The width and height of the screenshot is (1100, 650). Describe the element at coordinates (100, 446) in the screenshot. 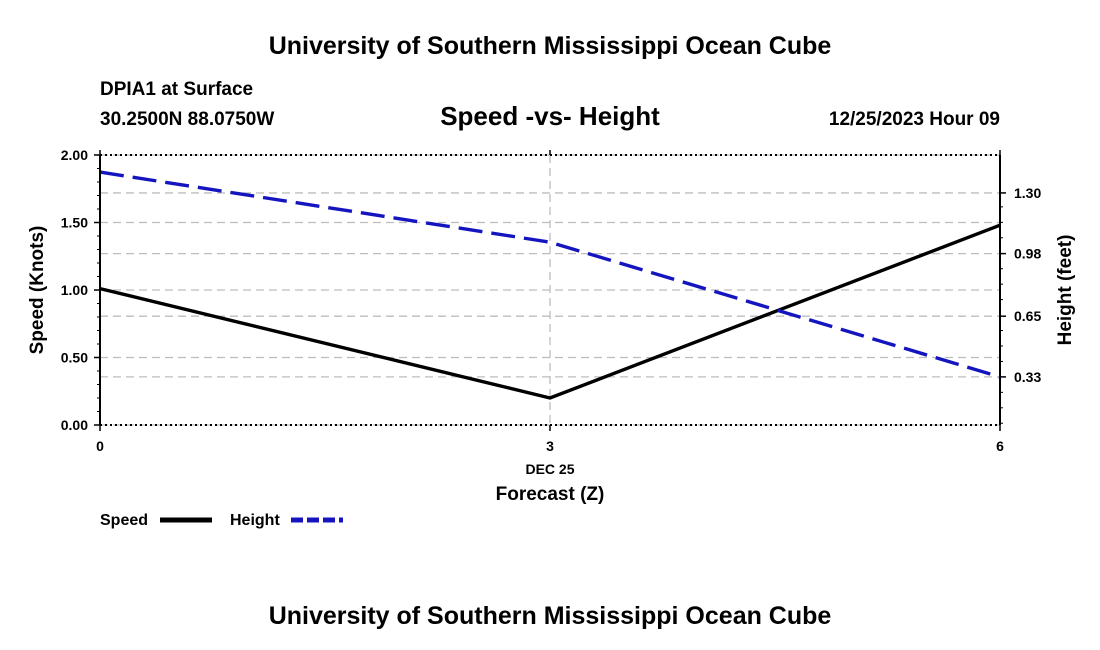

I see `x-tick-label-0: 0` at that location.